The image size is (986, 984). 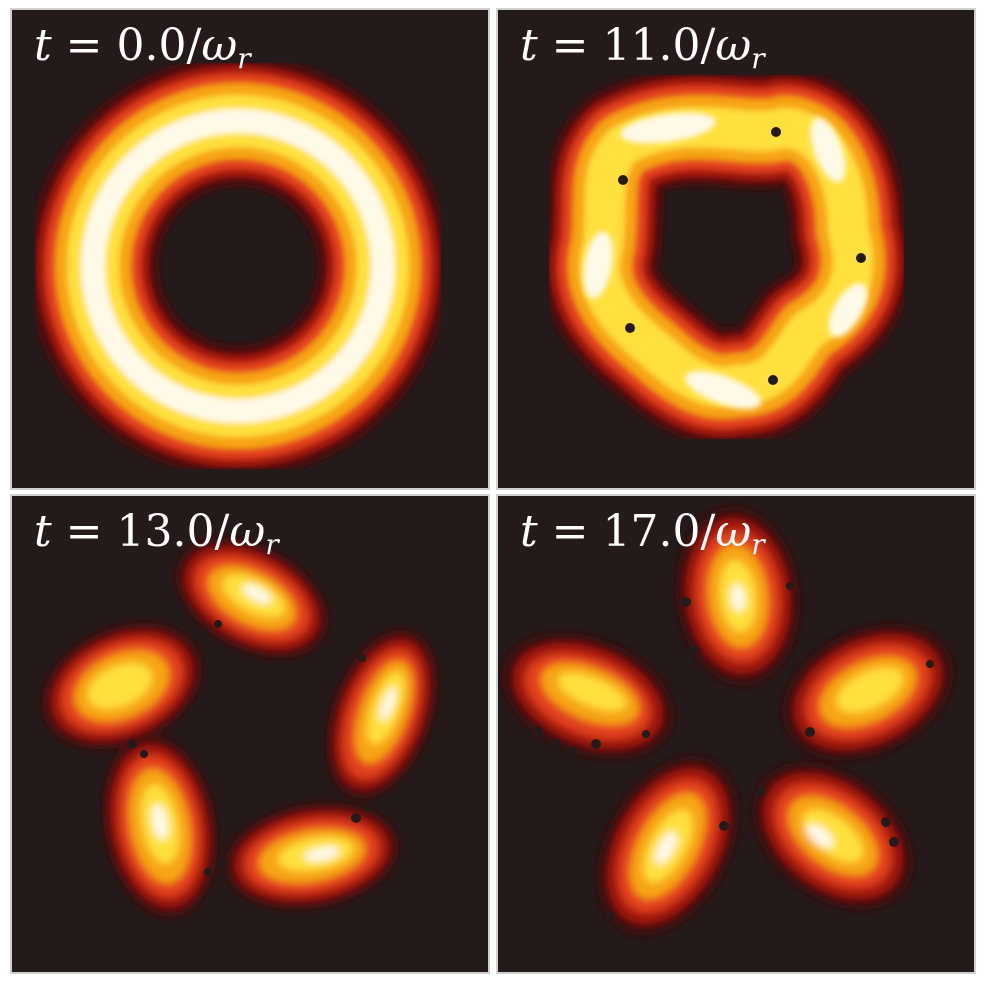 I want to click on panel-label-t17: t = 17.0/ωr, so click(x=642, y=533).